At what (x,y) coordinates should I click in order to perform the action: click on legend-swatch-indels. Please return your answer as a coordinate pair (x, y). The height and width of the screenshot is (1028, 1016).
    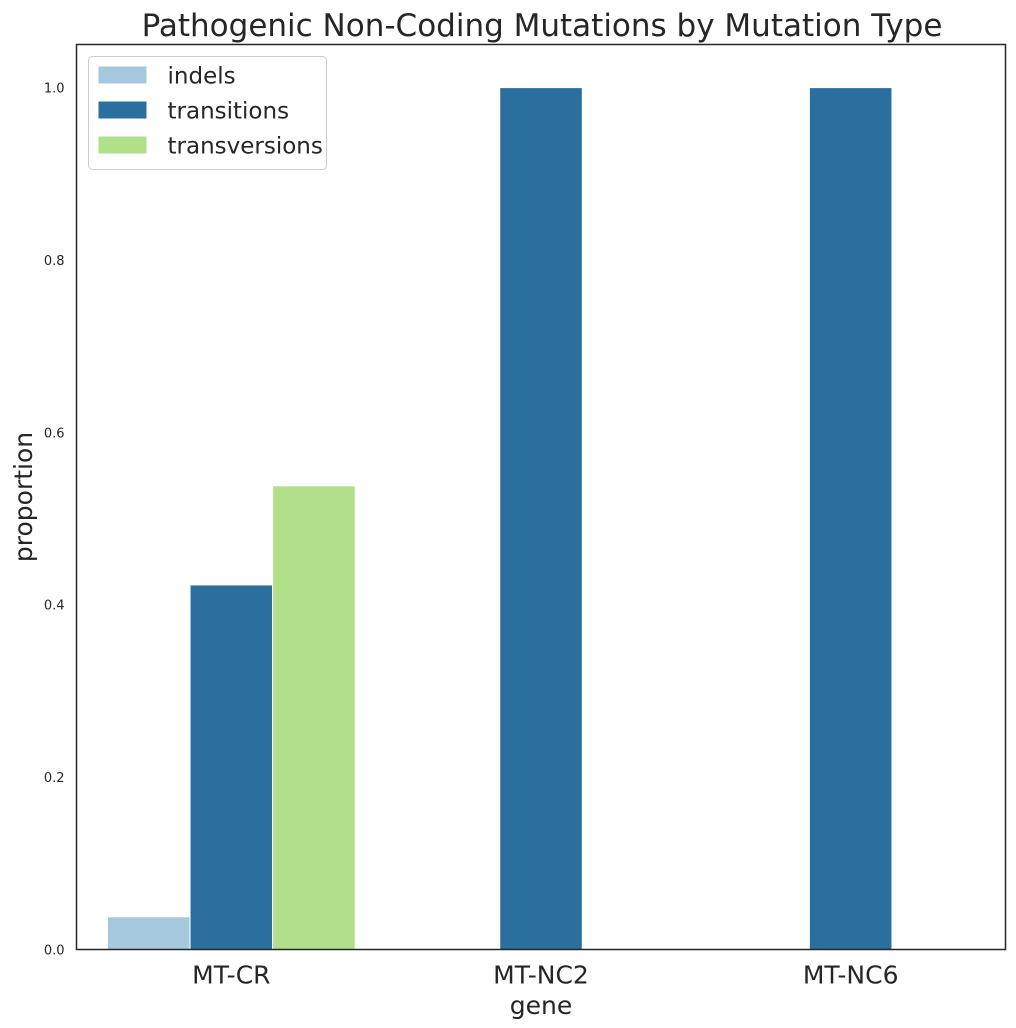
    Looking at the image, I should click on (122, 75).